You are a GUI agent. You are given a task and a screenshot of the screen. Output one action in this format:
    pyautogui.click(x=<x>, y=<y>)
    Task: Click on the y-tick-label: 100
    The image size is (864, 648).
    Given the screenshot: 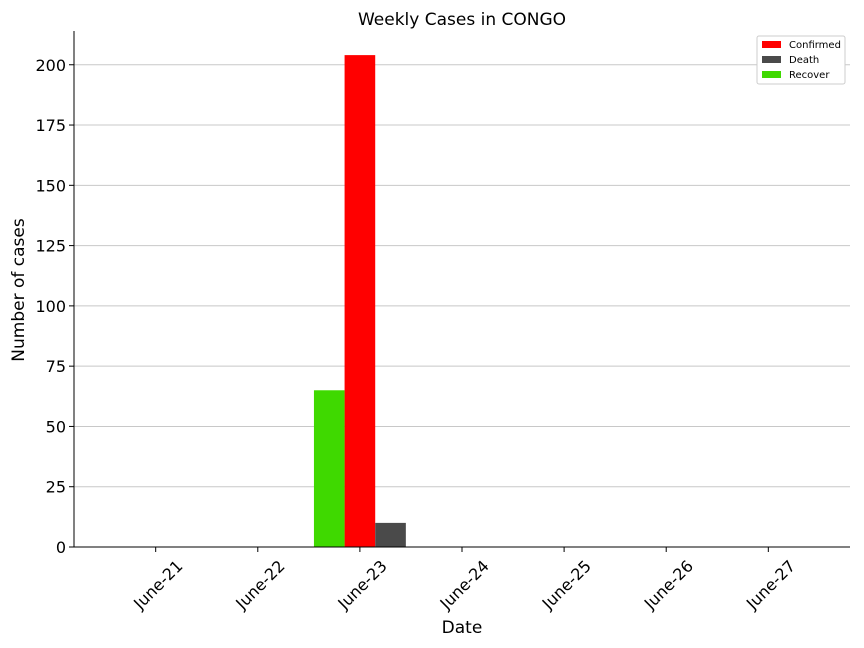 What is the action you would take?
    pyautogui.click(x=50, y=306)
    